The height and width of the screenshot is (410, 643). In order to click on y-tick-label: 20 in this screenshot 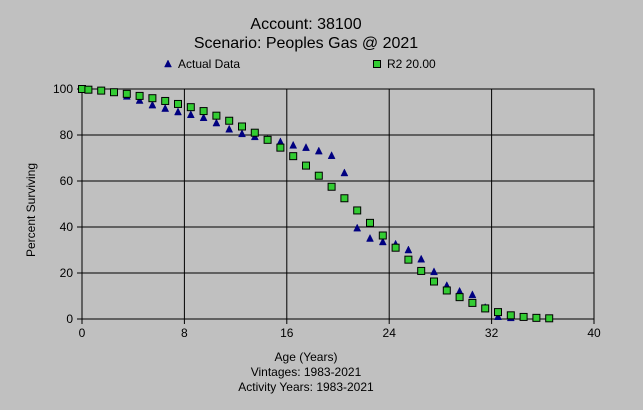, I will do `click(67, 273)`.